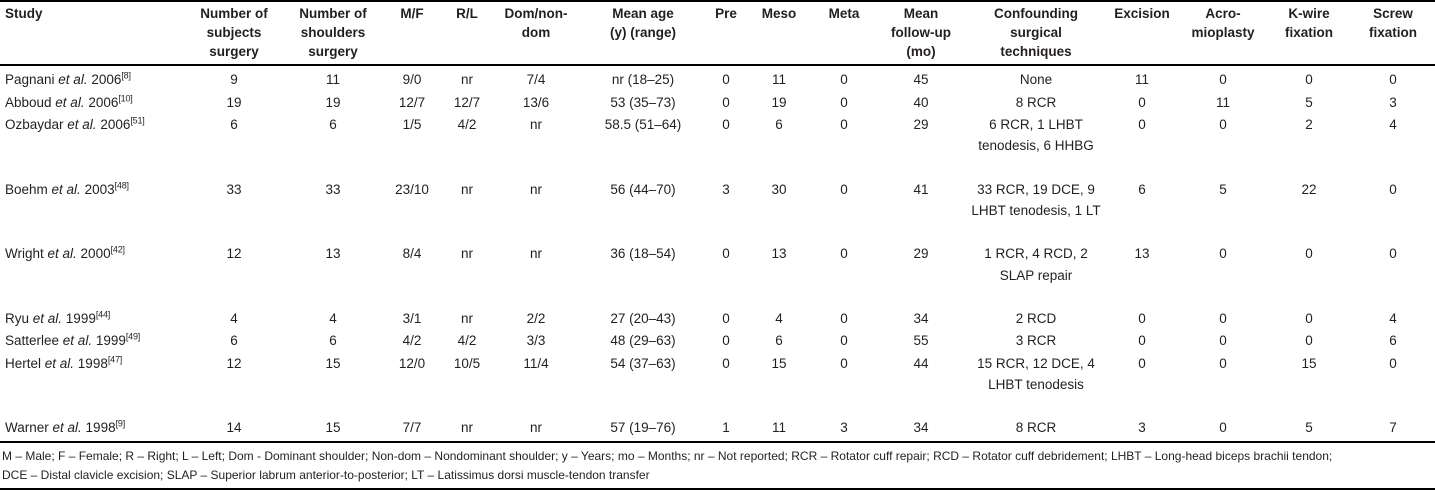 This screenshot has width=1435, height=490. I want to click on data-cell-dom-nondom: 7/4, so click(536, 80).